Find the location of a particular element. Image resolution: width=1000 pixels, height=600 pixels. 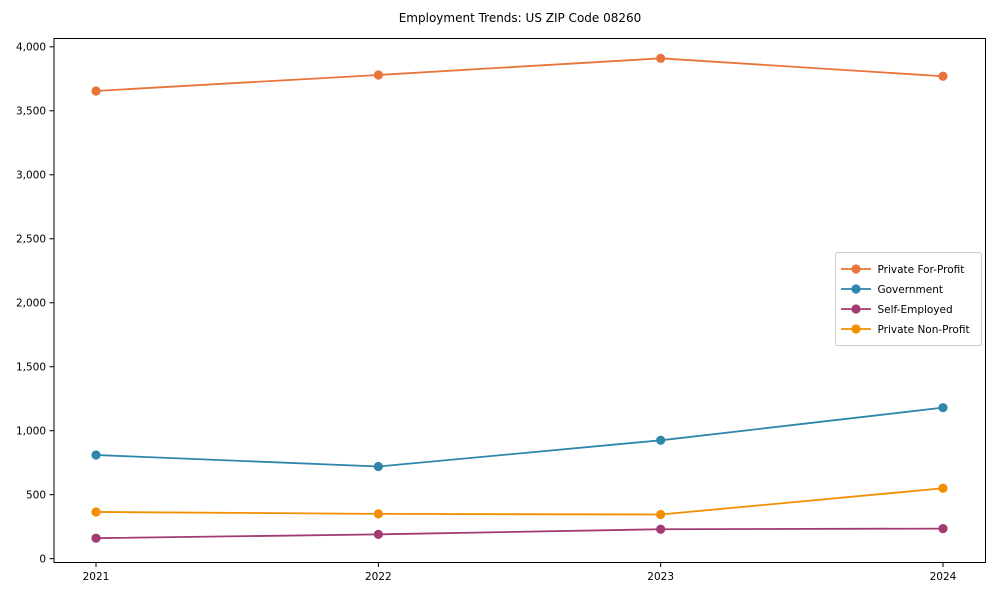

chart-title: Employment Trends: US ZIP Code 08260 is located at coordinates (520, 18).